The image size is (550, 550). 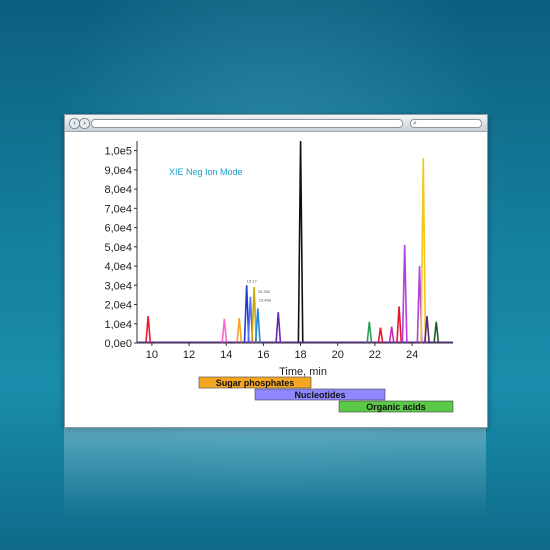 What do you see at coordinates (84, 123) in the screenshot?
I see `forward-arrow-icon: ›` at bounding box center [84, 123].